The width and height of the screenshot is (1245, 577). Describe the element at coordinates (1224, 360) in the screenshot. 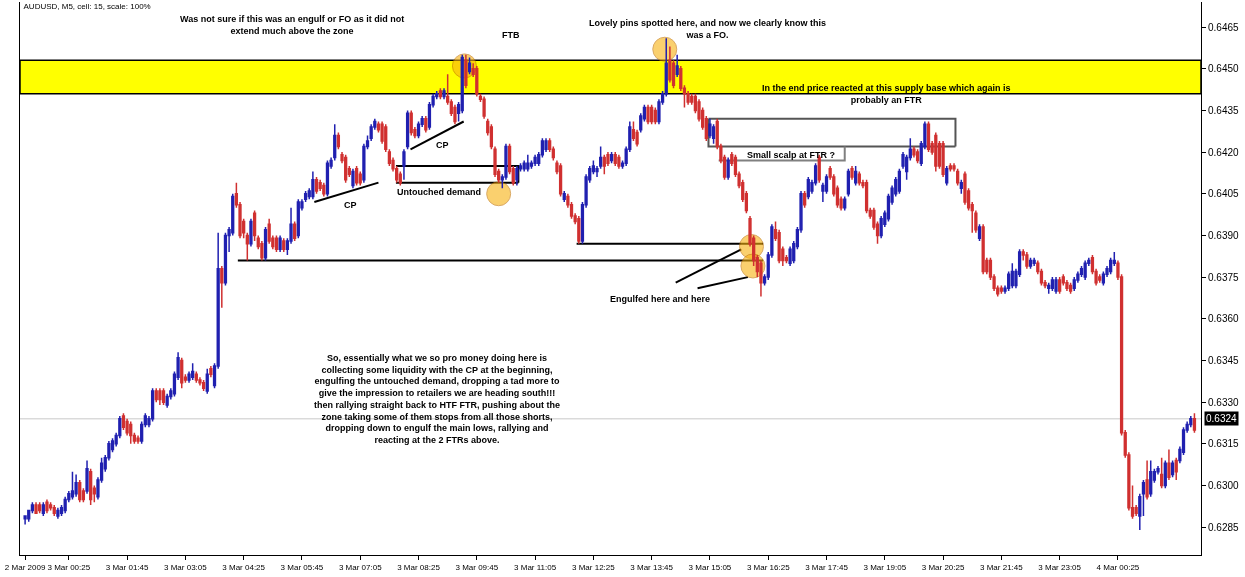

I see `y-tick-label: 0.6345` at that location.